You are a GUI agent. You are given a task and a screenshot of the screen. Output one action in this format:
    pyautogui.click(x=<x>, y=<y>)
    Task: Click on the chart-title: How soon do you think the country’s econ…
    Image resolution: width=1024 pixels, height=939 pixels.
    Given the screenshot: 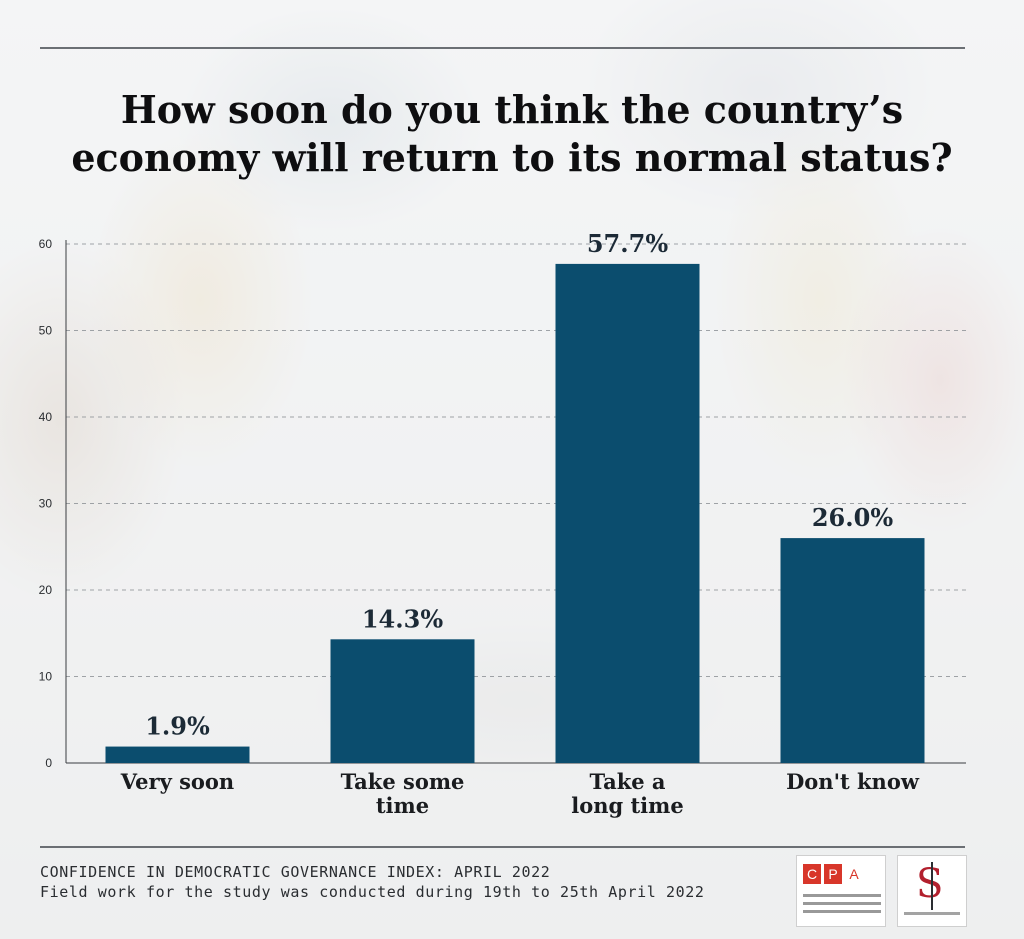 What is the action you would take?
    pyautogui.click(x=512, y=134)
    